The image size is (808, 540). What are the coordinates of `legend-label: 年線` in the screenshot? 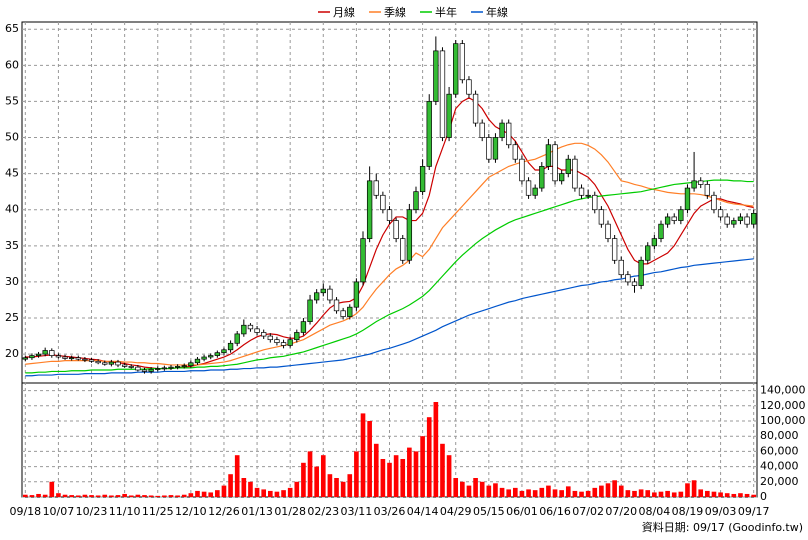 It's located at (497, 12).